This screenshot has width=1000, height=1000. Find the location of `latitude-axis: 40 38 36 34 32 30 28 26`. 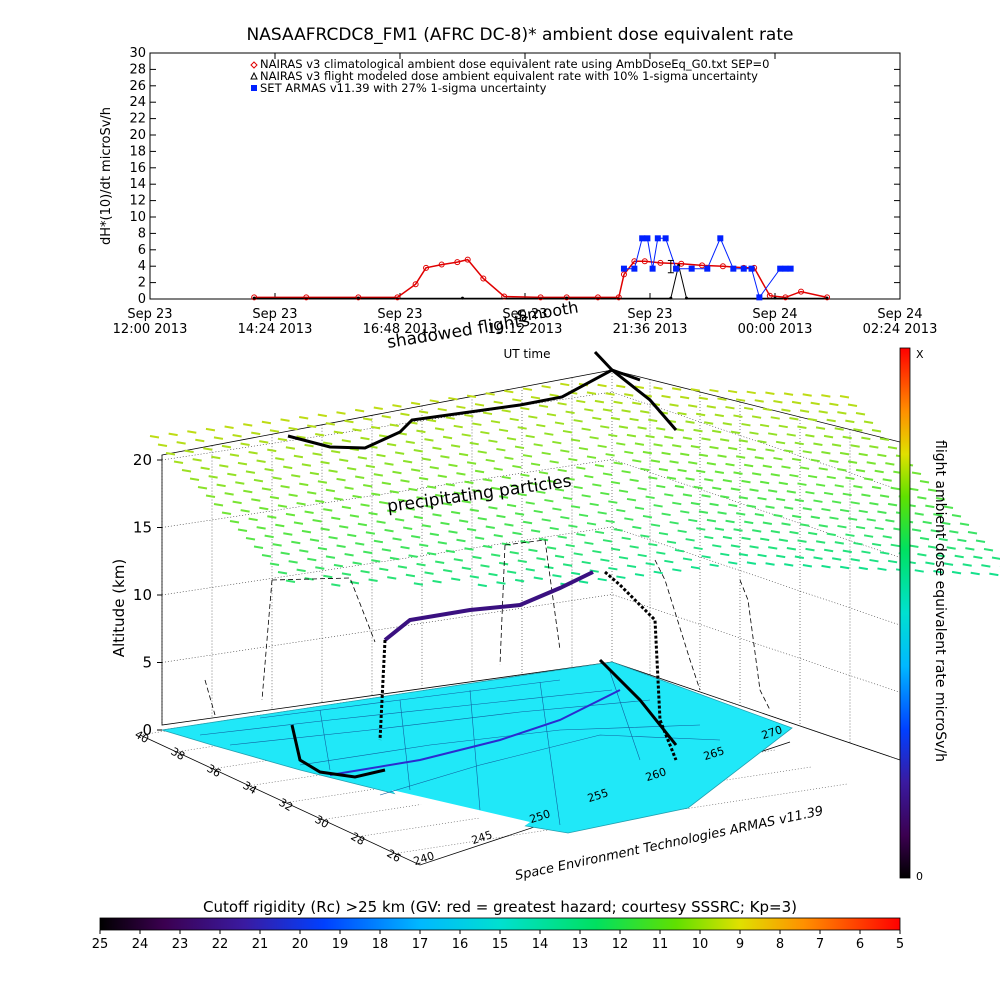

latitude-axis: 40 38 36 34 32 30 28 26 is located at coordinates (267, 796).